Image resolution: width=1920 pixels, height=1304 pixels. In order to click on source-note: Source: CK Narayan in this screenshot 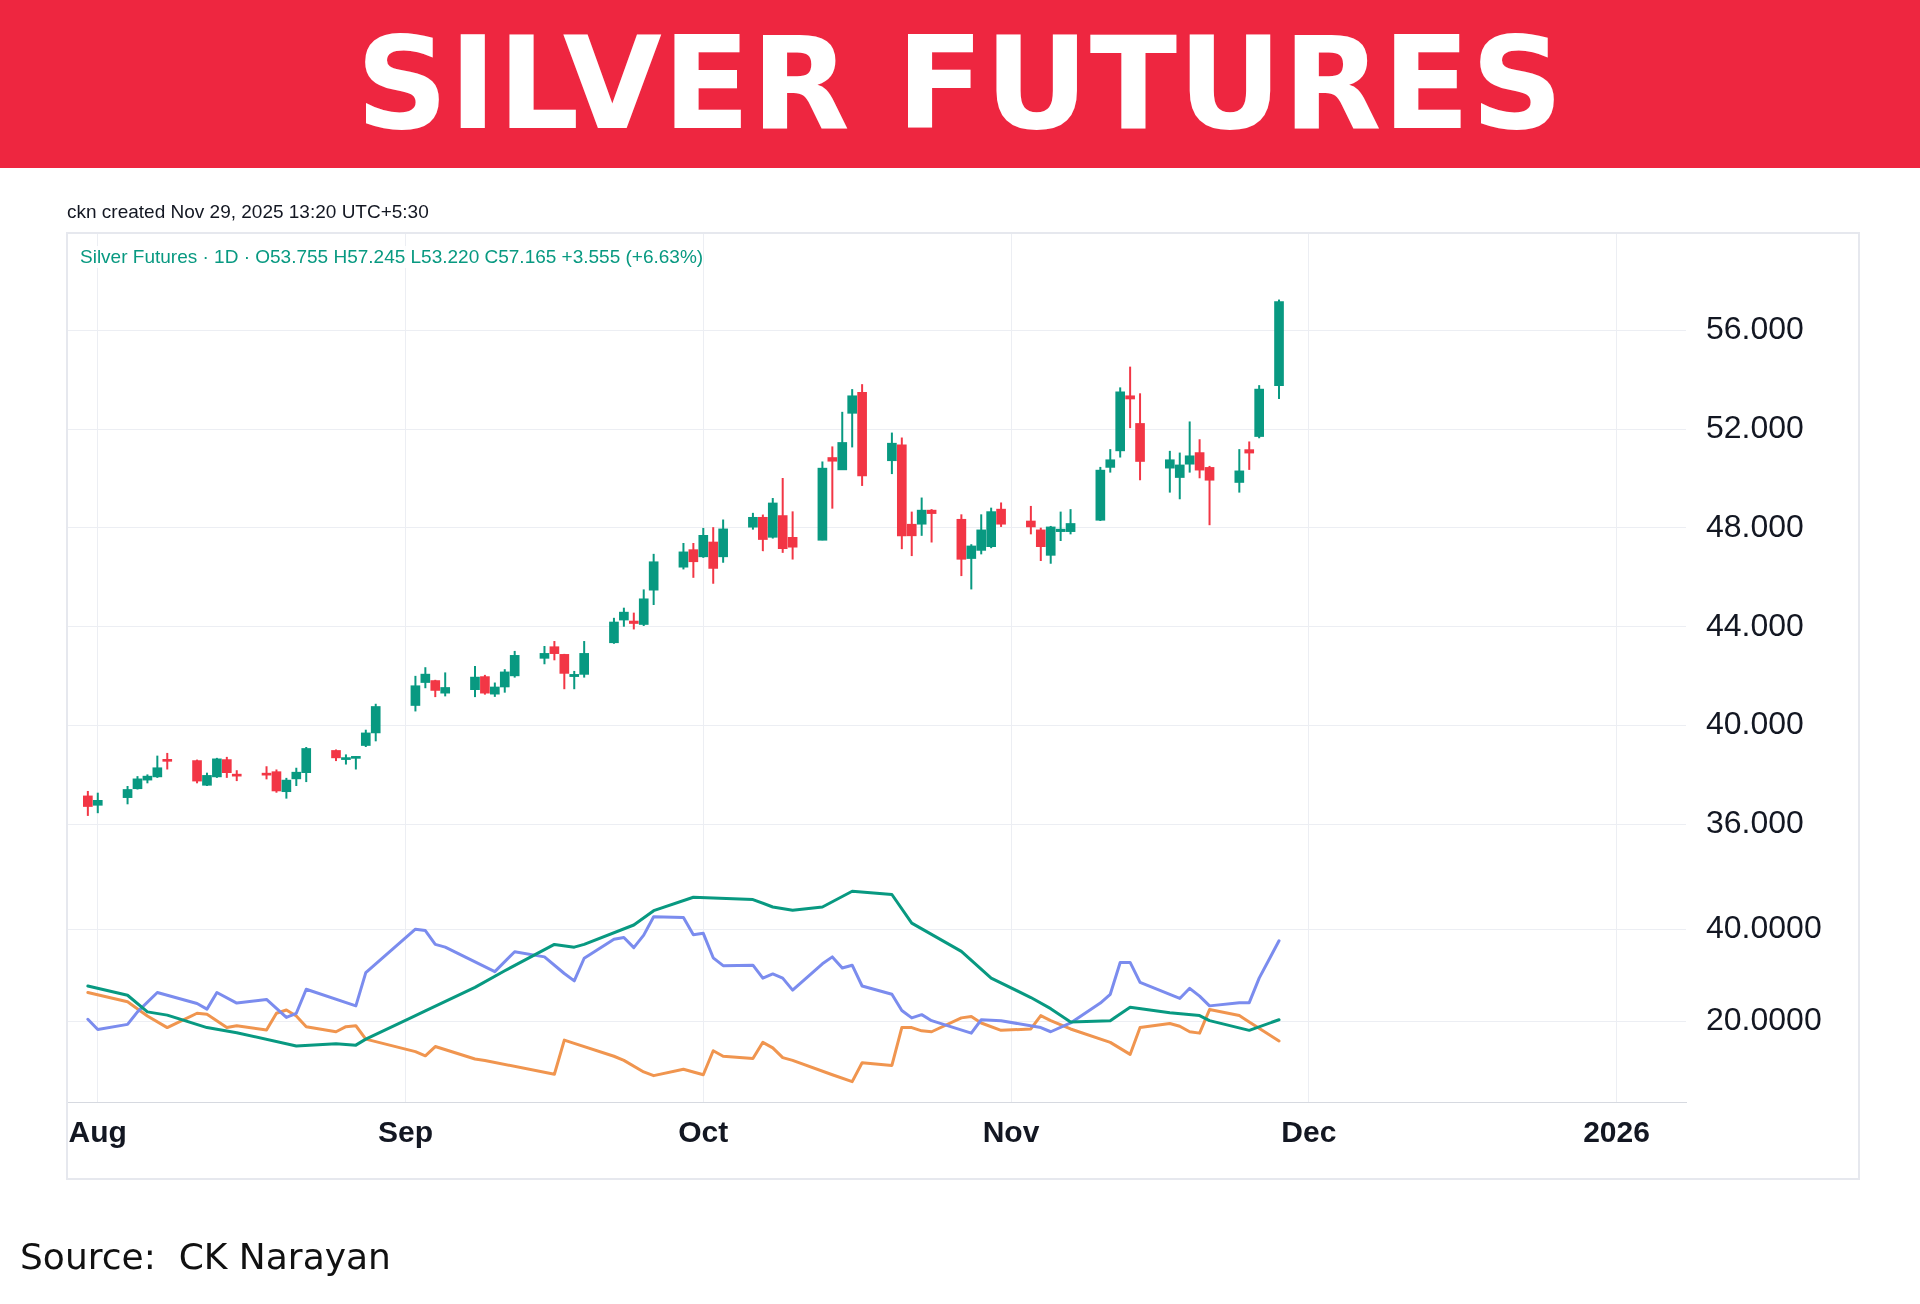, I will do `click(205, 1256)`.